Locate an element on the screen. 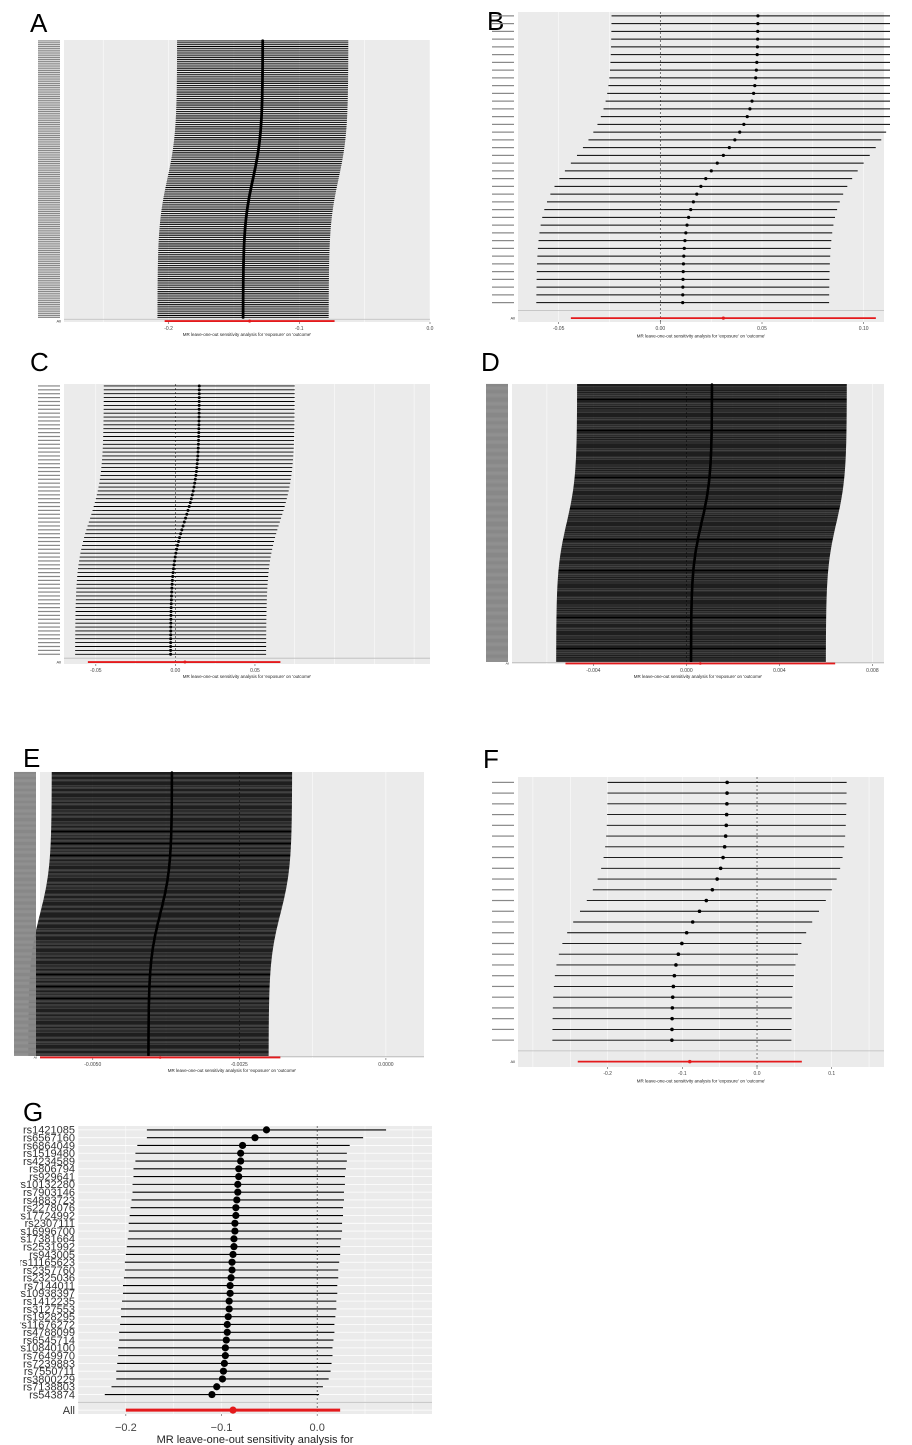 The width and height of the screenshot is (912, 1445). x-tick-label: -0.05 is located at coordinates (96, 671).